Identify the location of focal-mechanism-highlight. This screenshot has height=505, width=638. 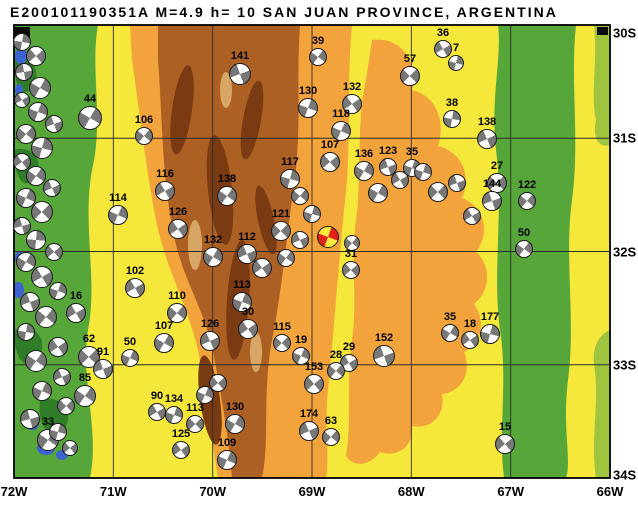
(328, 237).